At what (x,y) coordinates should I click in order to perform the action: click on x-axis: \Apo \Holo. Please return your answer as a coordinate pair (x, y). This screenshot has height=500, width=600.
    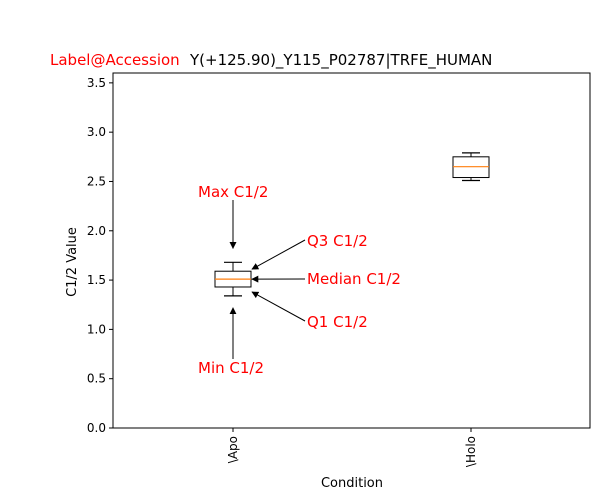
    Looking at the image, I should click on (352, 447).